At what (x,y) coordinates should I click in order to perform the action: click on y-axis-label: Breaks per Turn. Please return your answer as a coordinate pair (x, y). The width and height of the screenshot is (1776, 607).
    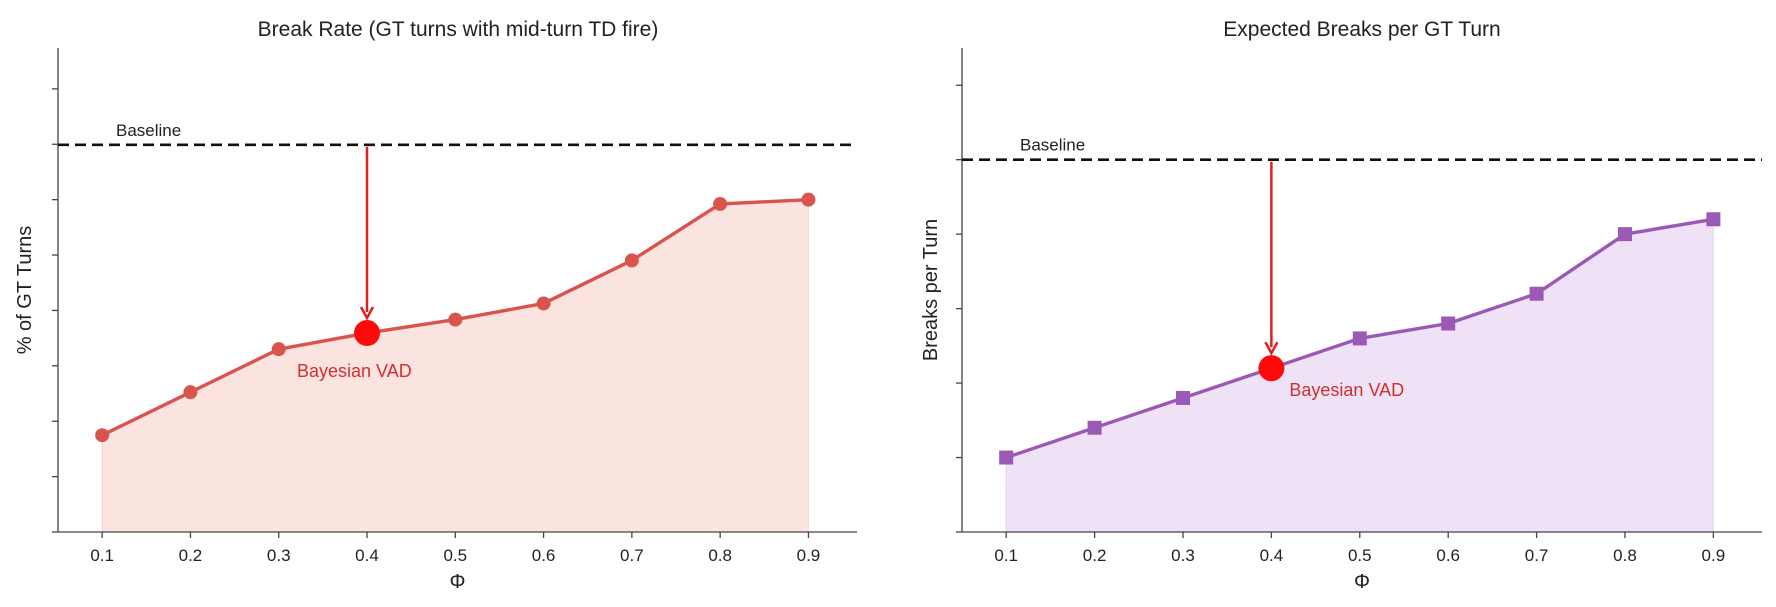
    Looking at the image, I should click on (931, 290).